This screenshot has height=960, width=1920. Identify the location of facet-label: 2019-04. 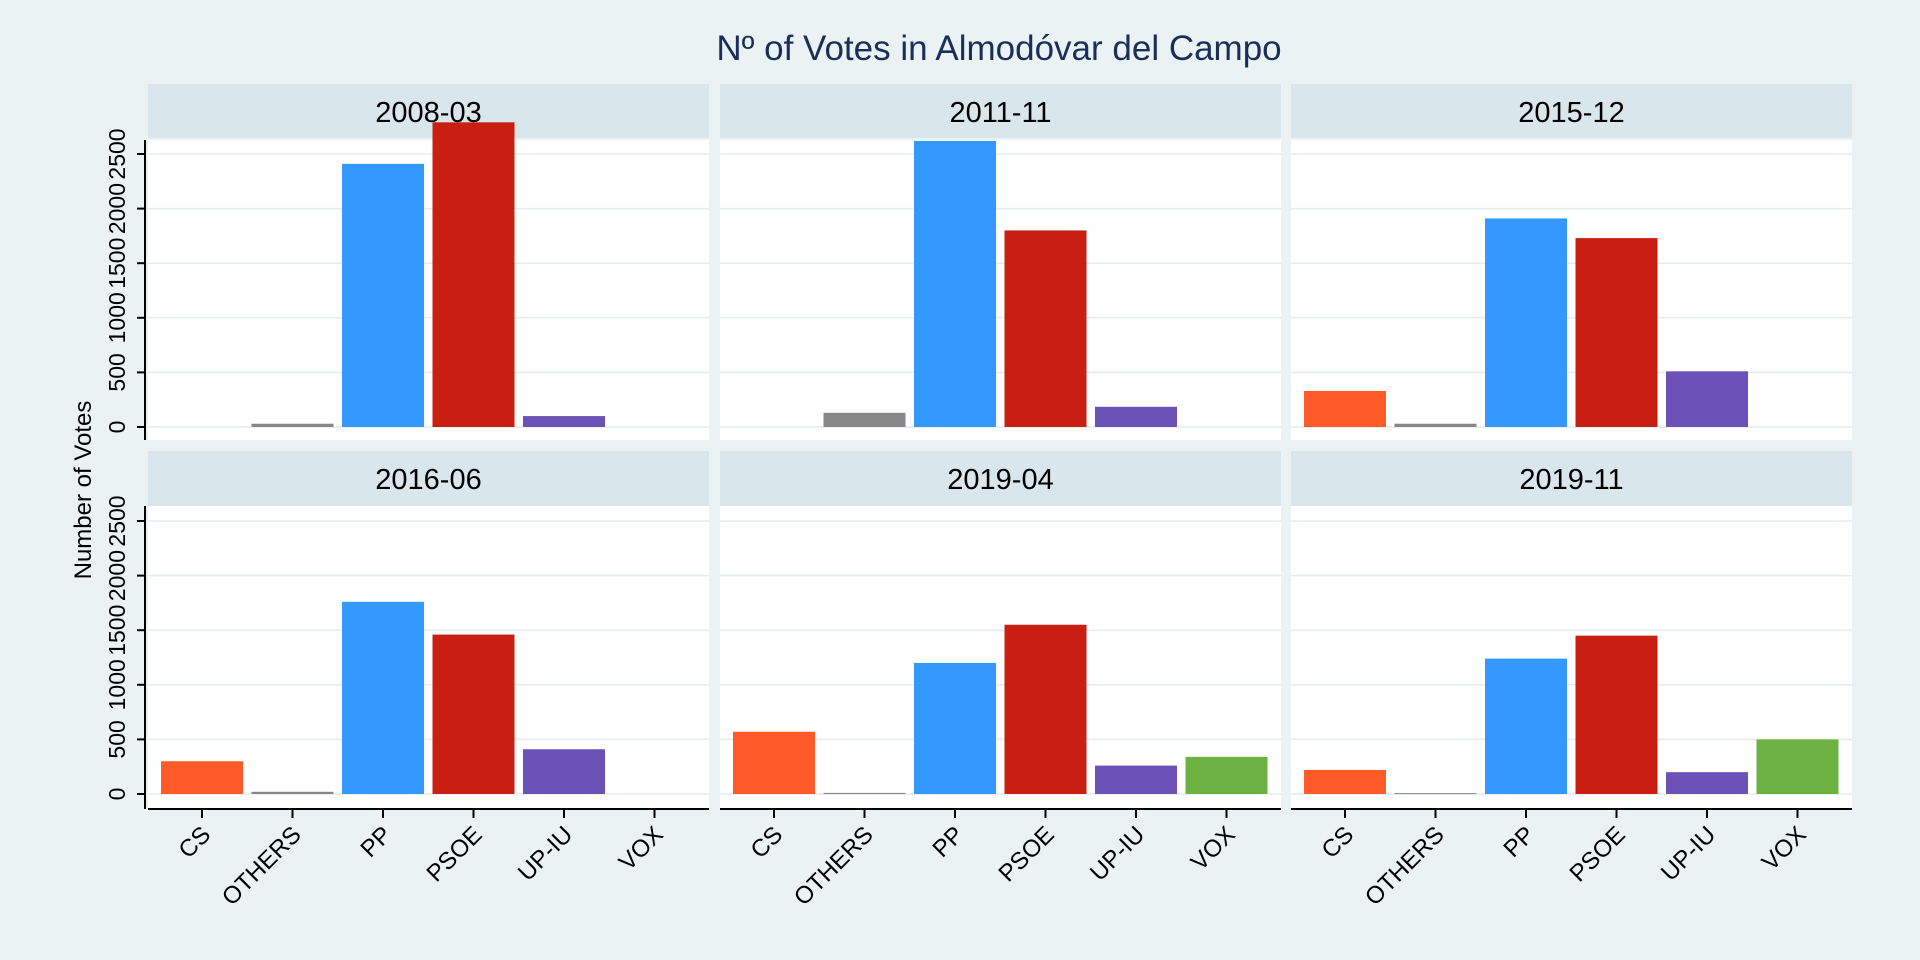
(1000, 480).